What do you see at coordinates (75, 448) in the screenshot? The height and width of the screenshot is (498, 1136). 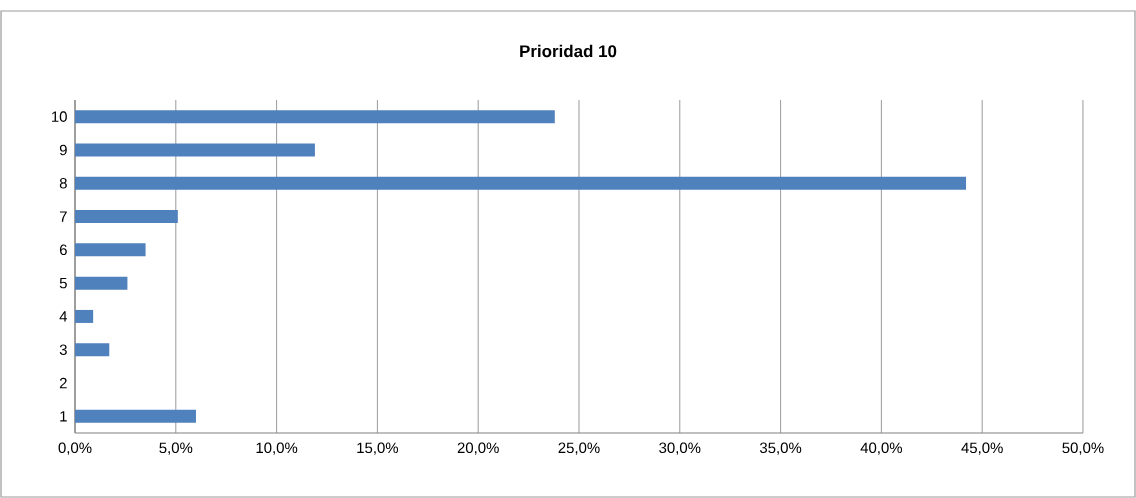 I see `x-tick-label: 0,0%` at bounding box center [75, 448].